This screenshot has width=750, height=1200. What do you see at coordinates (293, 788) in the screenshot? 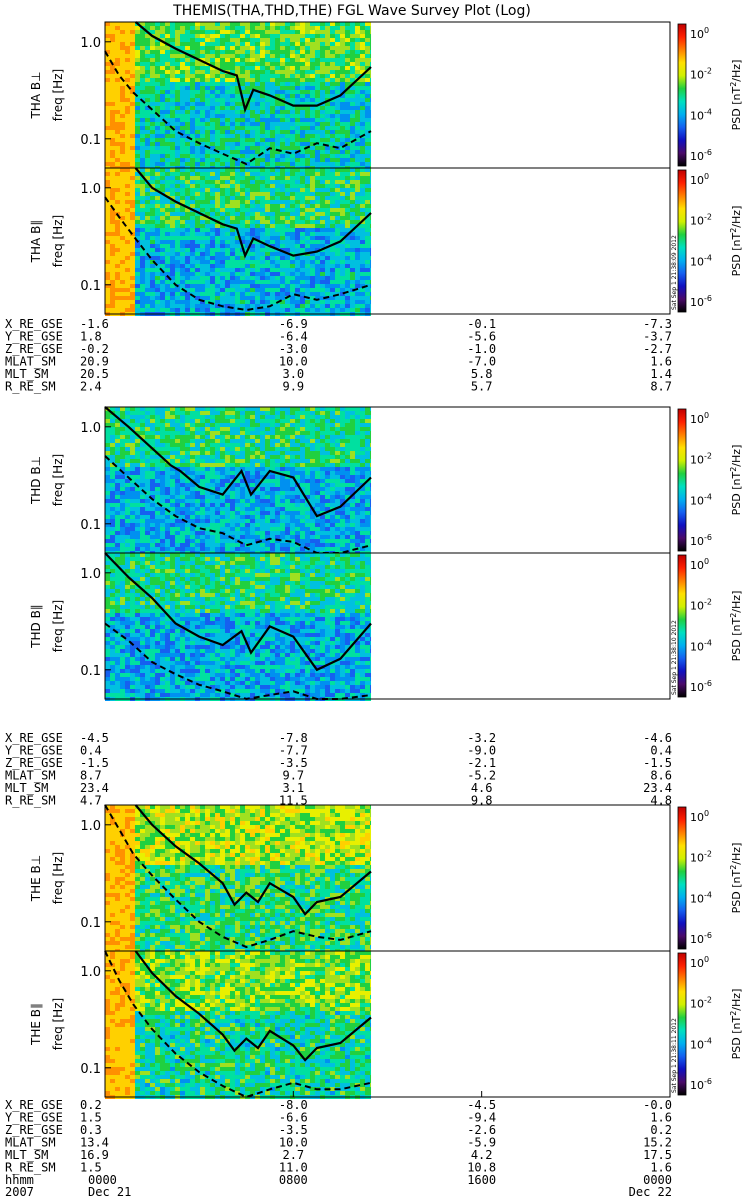
I see `ephem-value: 3.1` at bounding box center [293, 788].